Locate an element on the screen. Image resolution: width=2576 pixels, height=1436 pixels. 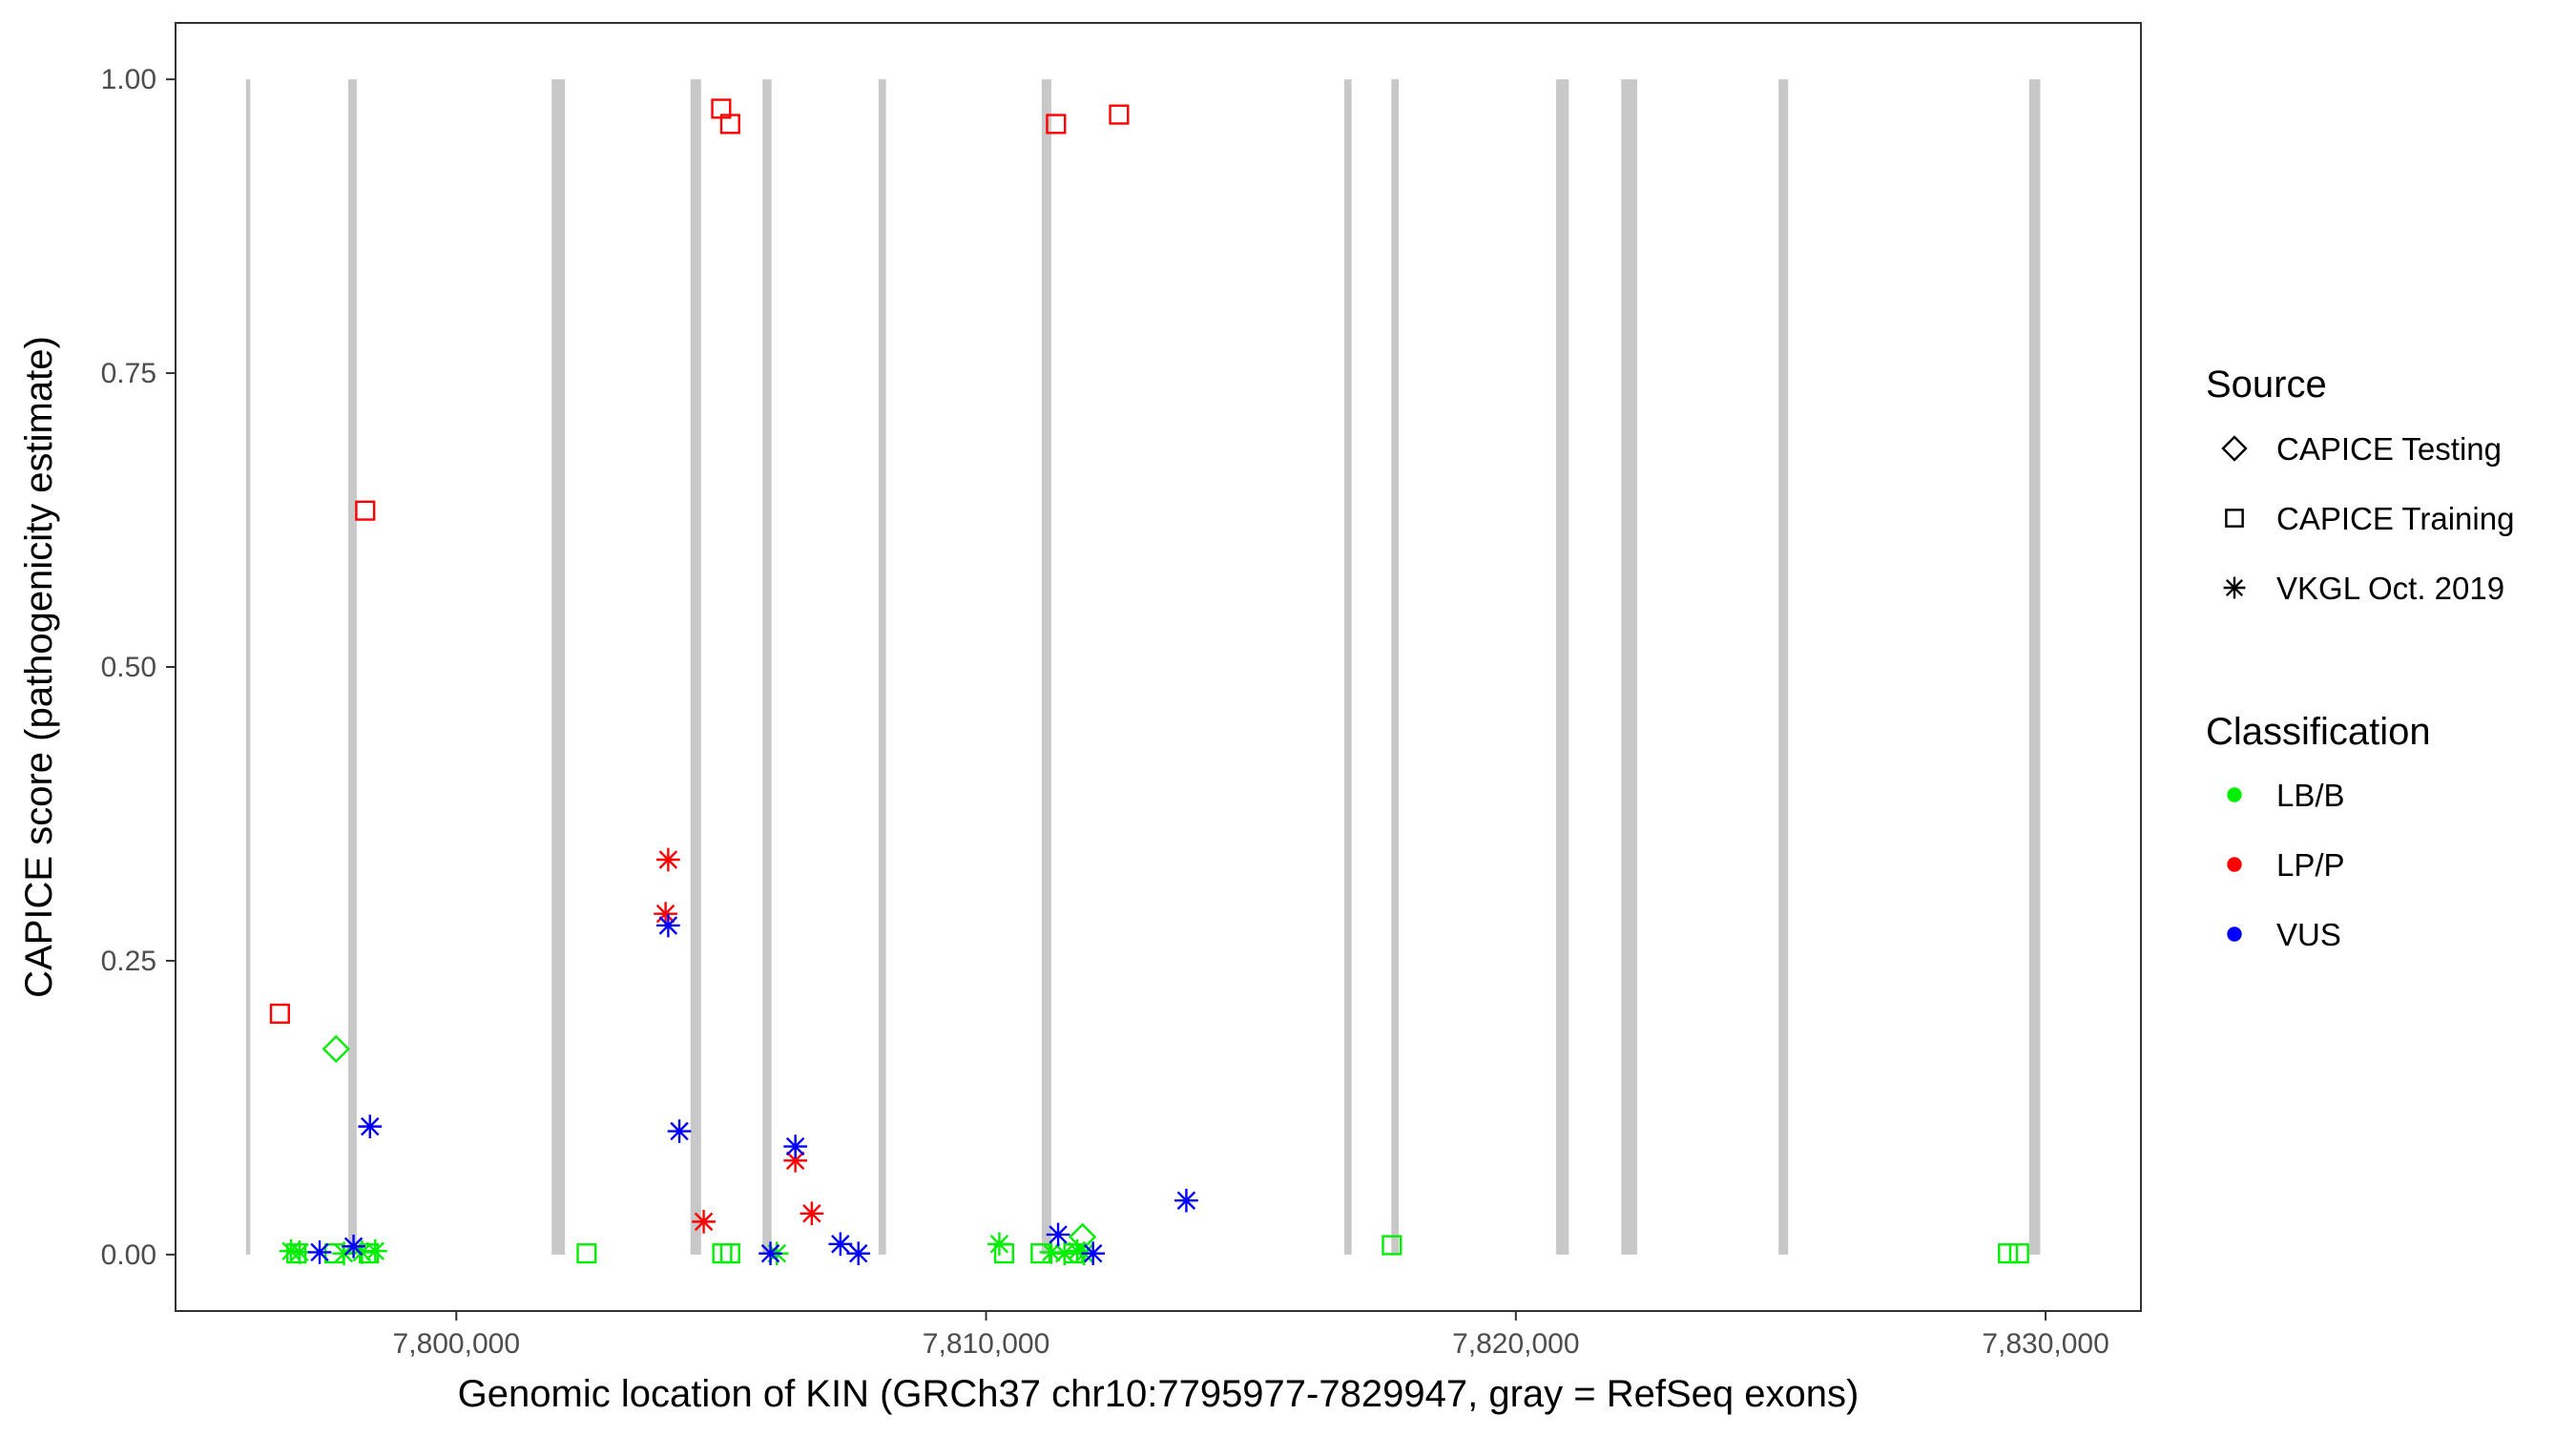
legend-label-classification: LB/B is located at coordinates (2310, 795).